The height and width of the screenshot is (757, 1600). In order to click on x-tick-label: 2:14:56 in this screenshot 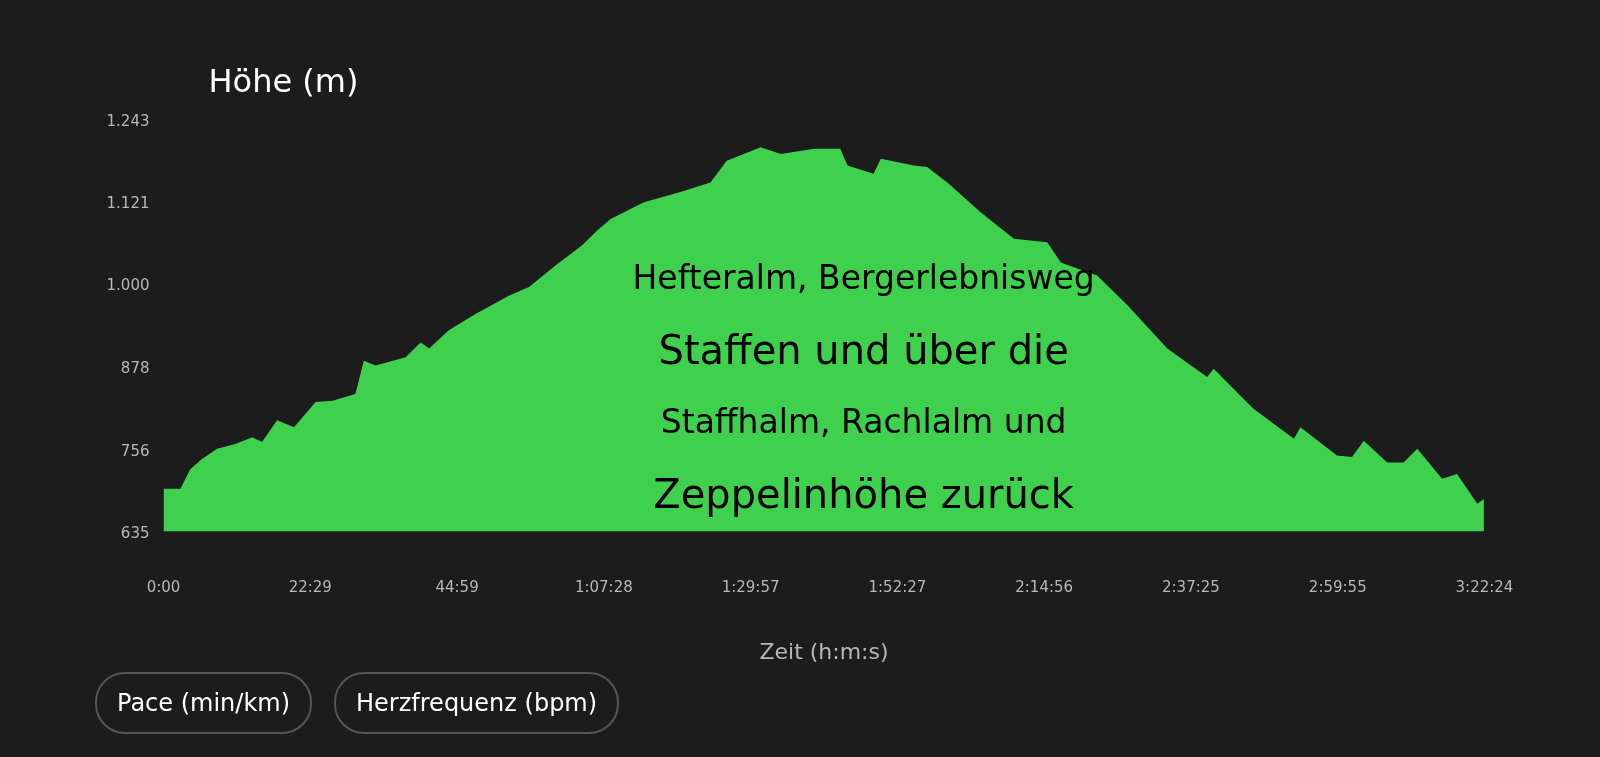, I will do `click(1044, 586)`.